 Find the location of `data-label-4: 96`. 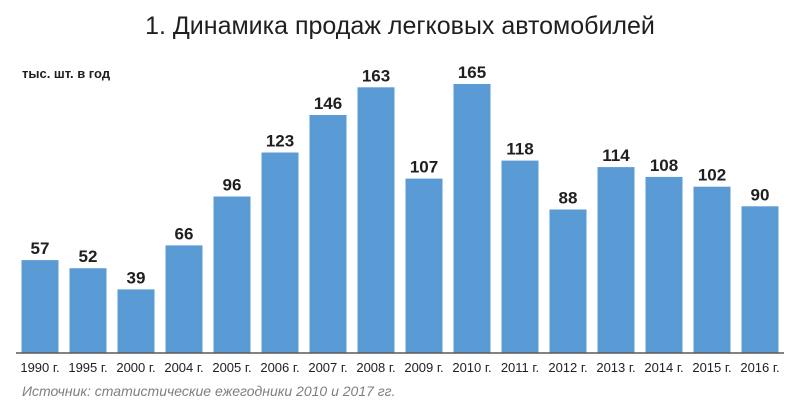

data-label-4: 96 is located at coordinates (232, 185).